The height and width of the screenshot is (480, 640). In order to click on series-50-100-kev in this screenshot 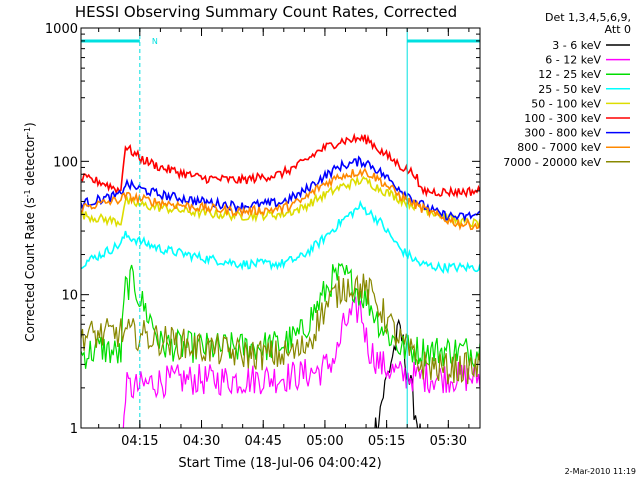, I will do `click(280, 202)`.